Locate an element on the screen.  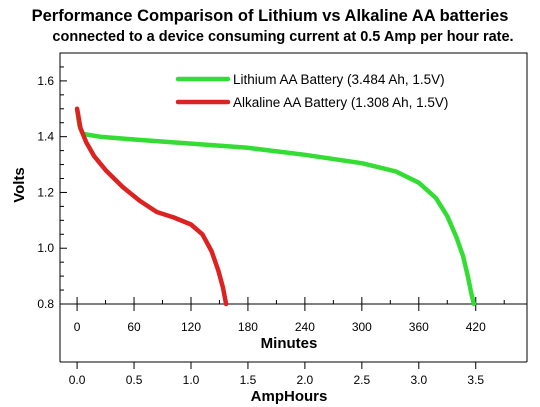
minute-tick-label: 240 is located at coordinates (305, 327).